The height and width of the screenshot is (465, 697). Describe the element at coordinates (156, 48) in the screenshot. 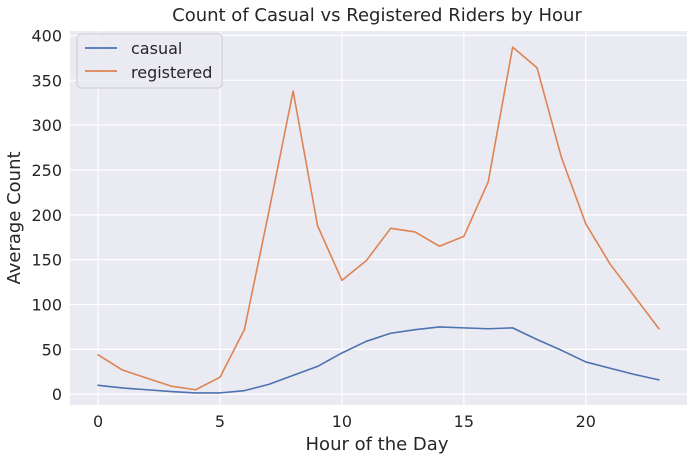

I see `legend-label-casual: casual` at that location.